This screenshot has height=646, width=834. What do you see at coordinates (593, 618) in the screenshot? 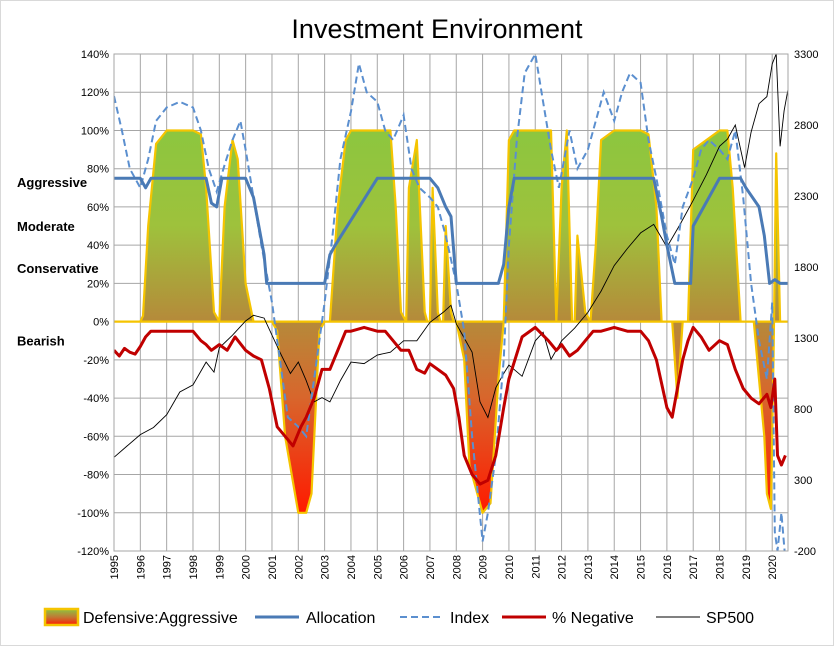
I see `legend-label: % Negative` at bounding box center [593, 618].